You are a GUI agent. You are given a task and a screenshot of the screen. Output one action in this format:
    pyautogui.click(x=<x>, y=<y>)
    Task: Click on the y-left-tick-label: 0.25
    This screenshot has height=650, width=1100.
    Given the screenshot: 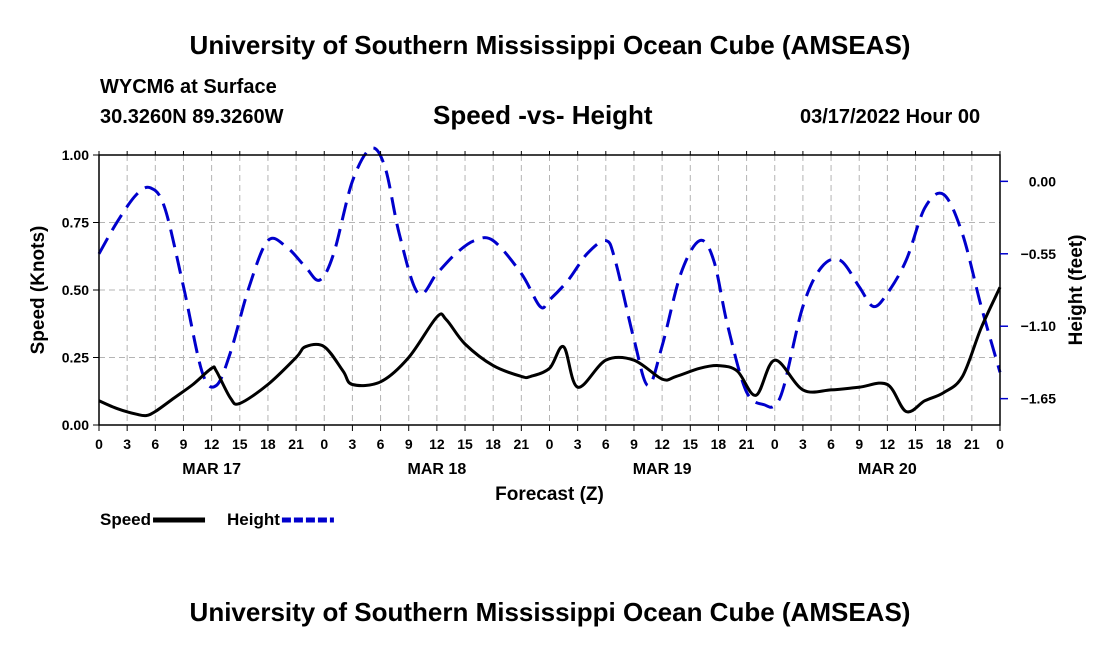 What is the action you would take?
    pyautogui.click(x=75, y=358)
    